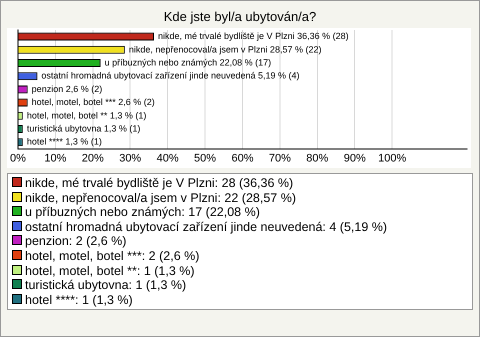 This screenshot has height=337, width=480. Describe the element at coordinates (67, 89) in the screenshot. I see `data-label: penzion 2,6 % (2)` at that location.